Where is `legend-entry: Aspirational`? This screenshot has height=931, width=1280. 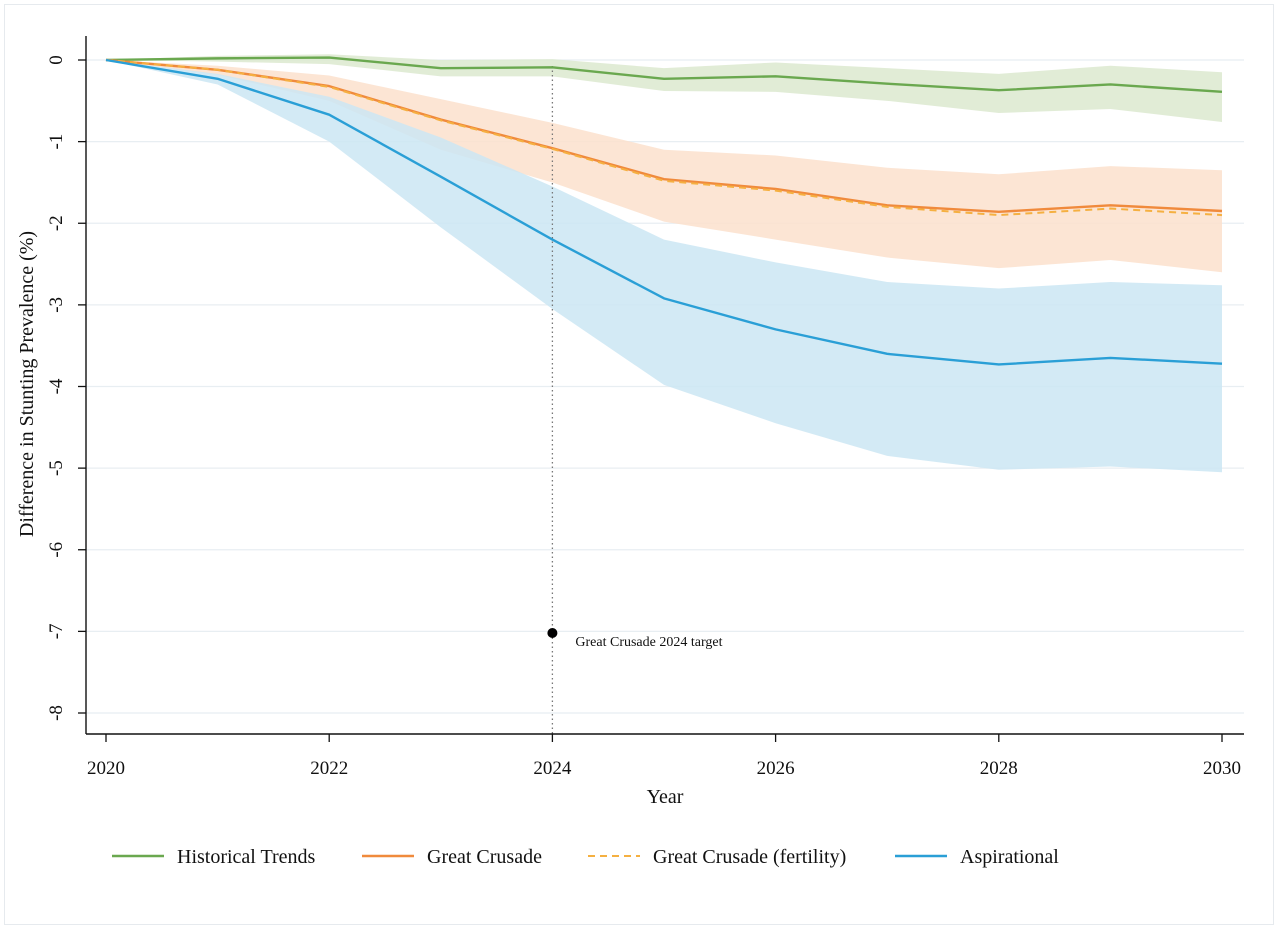 legend-entry: Aspirational is located at coordinates (1009, 857).